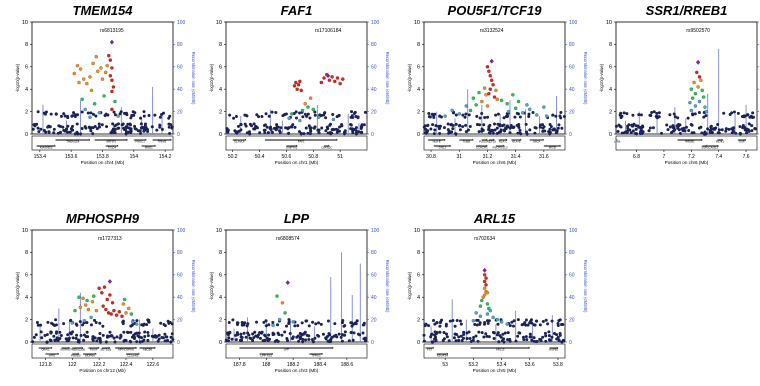  I want to click on gene-name: ABCB9, so click(148, 350).